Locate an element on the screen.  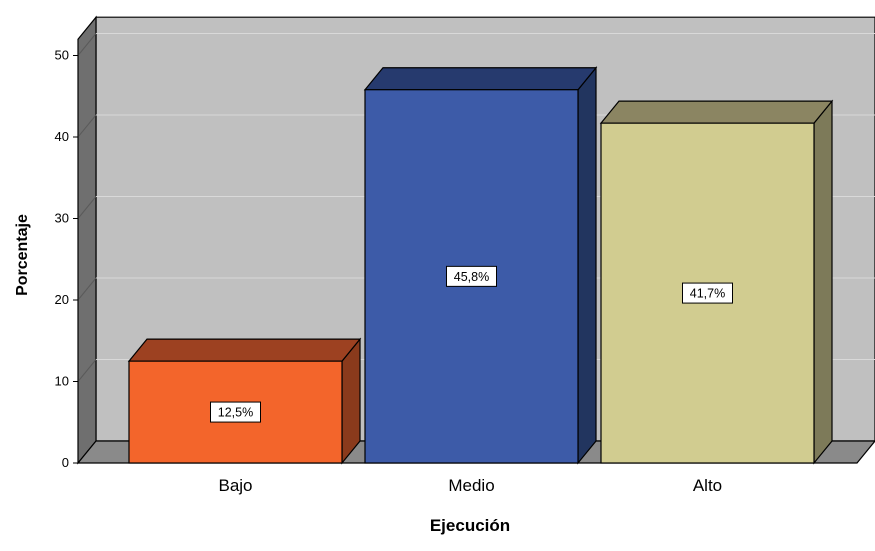
data-label: 41,7% is located at coordinates (707, 294).